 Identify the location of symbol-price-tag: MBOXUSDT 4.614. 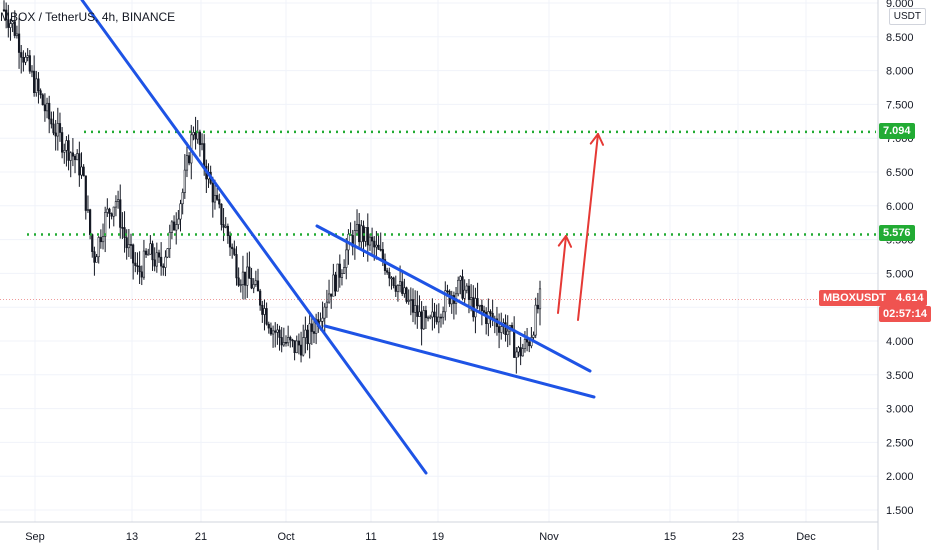
(873, 298).